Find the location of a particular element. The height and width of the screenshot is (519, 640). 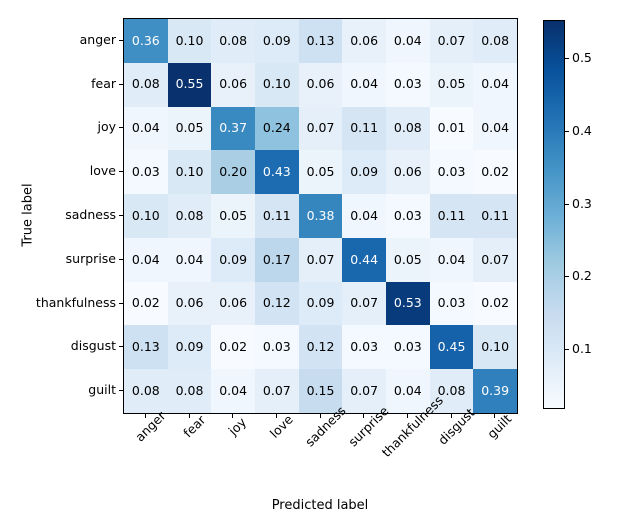

x-tick-label-guilt: guilt is located at coordinates (499, 426).